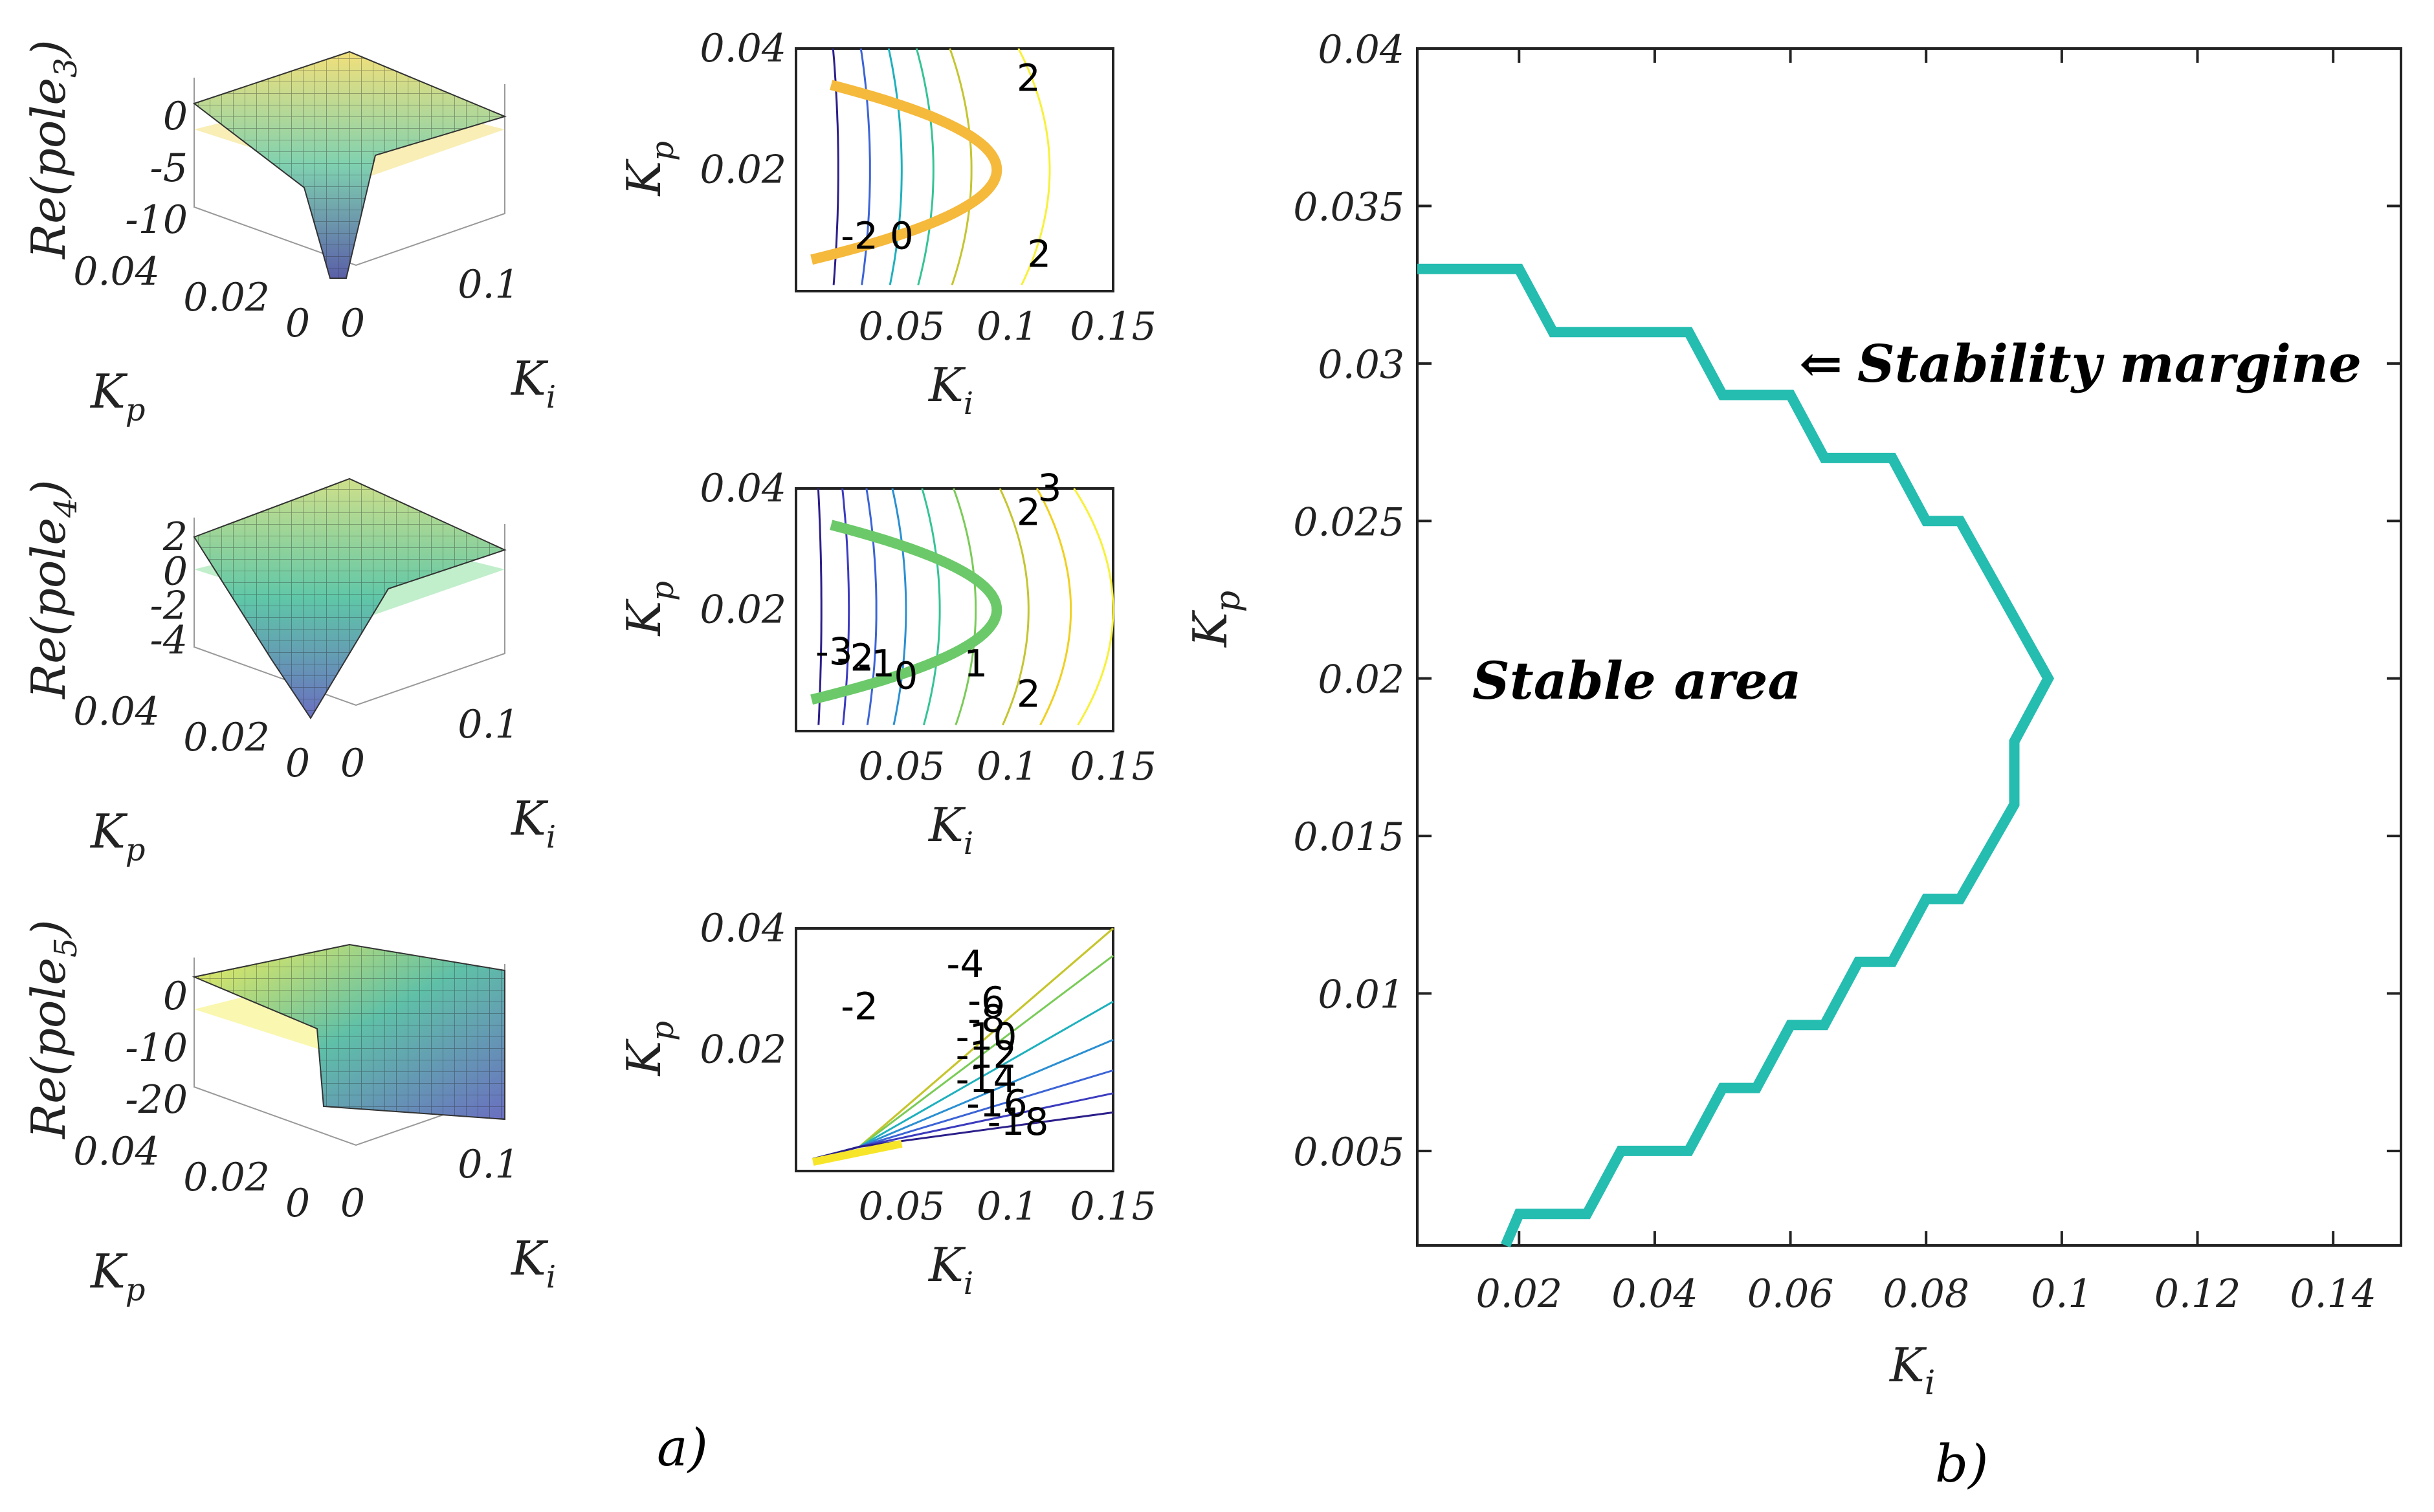 Image resolution: width=2434 pixels, height=1512 pixels. What do you see at coordinates (1113, 1206) in the screenshot?
I see `x-tick-label: 0.15` at bounding box center [1113, 1206].